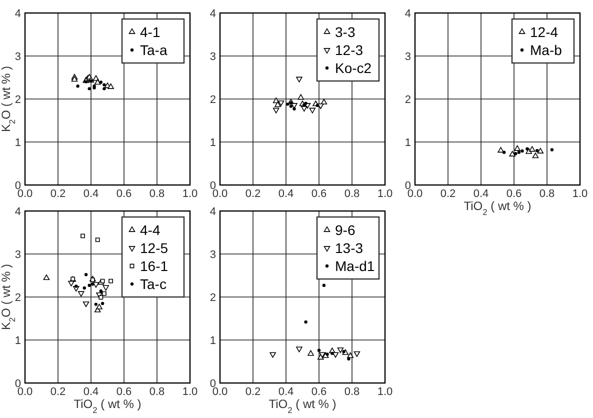  I want to click on legend-label: 13-3, so click(349, 248).